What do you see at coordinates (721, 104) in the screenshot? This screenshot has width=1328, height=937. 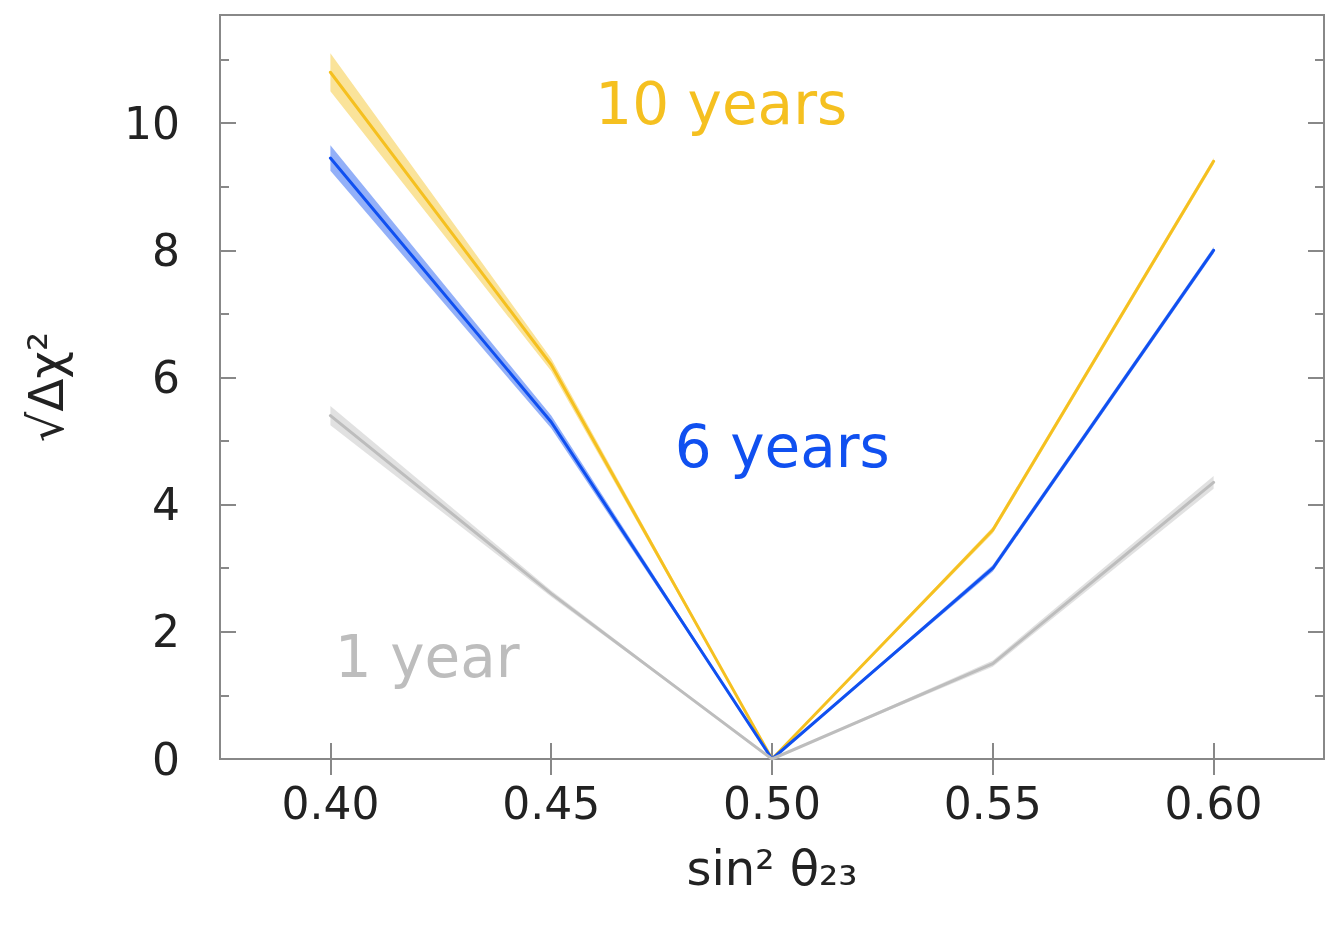 I see `text: 10 years` at bounding box center [721, 104].